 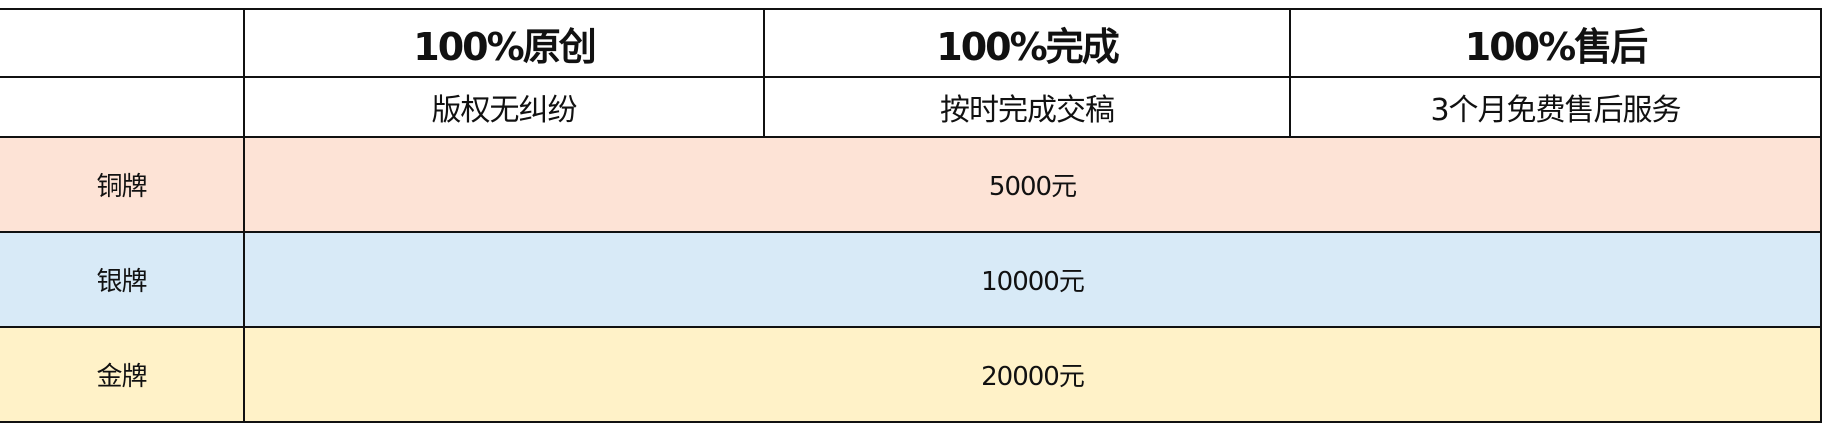 I want to click on header-title-aftersales: 100%售后, so click(x=1555, y=43).